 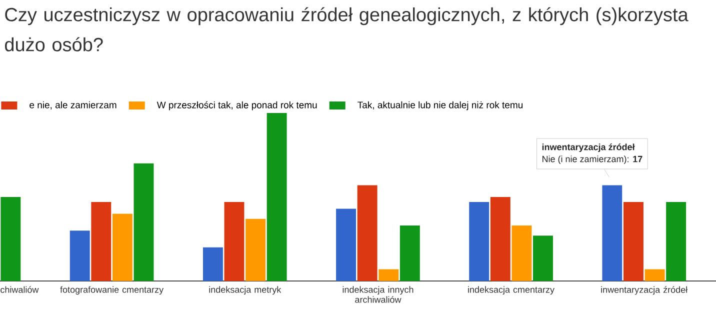 I want to click on x-tick-label: fotografowanie cmentarzy, so click(x=112, y=290).